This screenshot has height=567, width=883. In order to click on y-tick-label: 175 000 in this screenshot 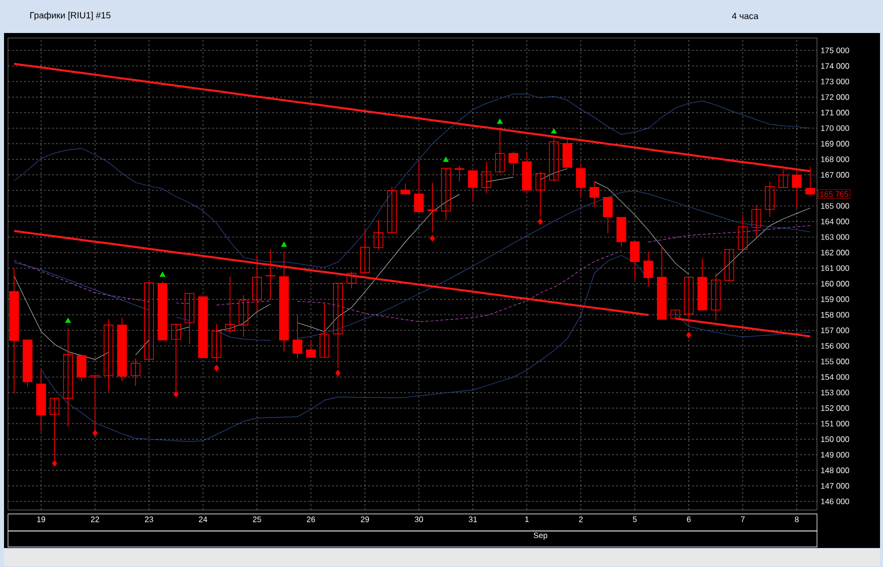, I will do `click(835, 51)`.